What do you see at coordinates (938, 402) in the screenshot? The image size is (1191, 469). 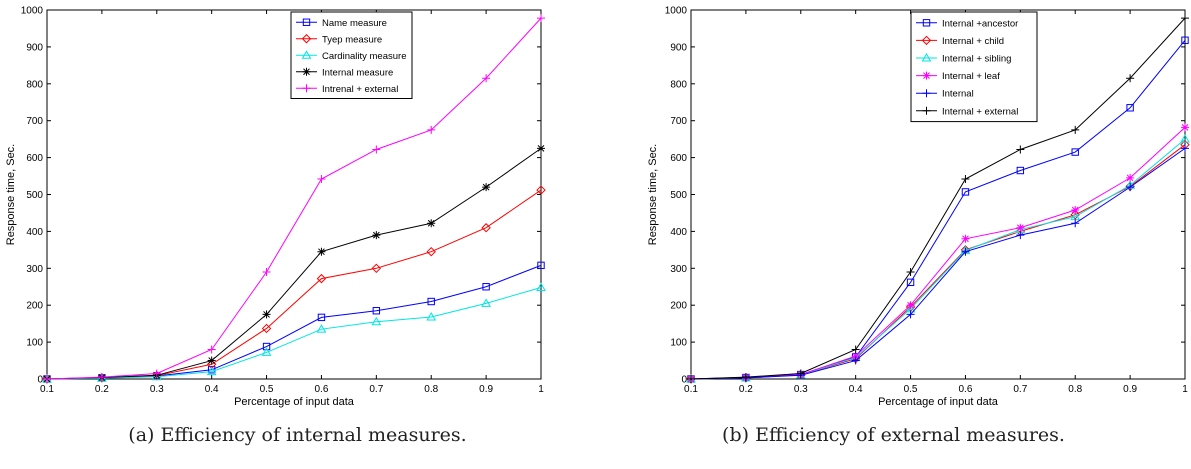 I see `x-axis-label: Percentage of input data` at bounding box center [938, 402].